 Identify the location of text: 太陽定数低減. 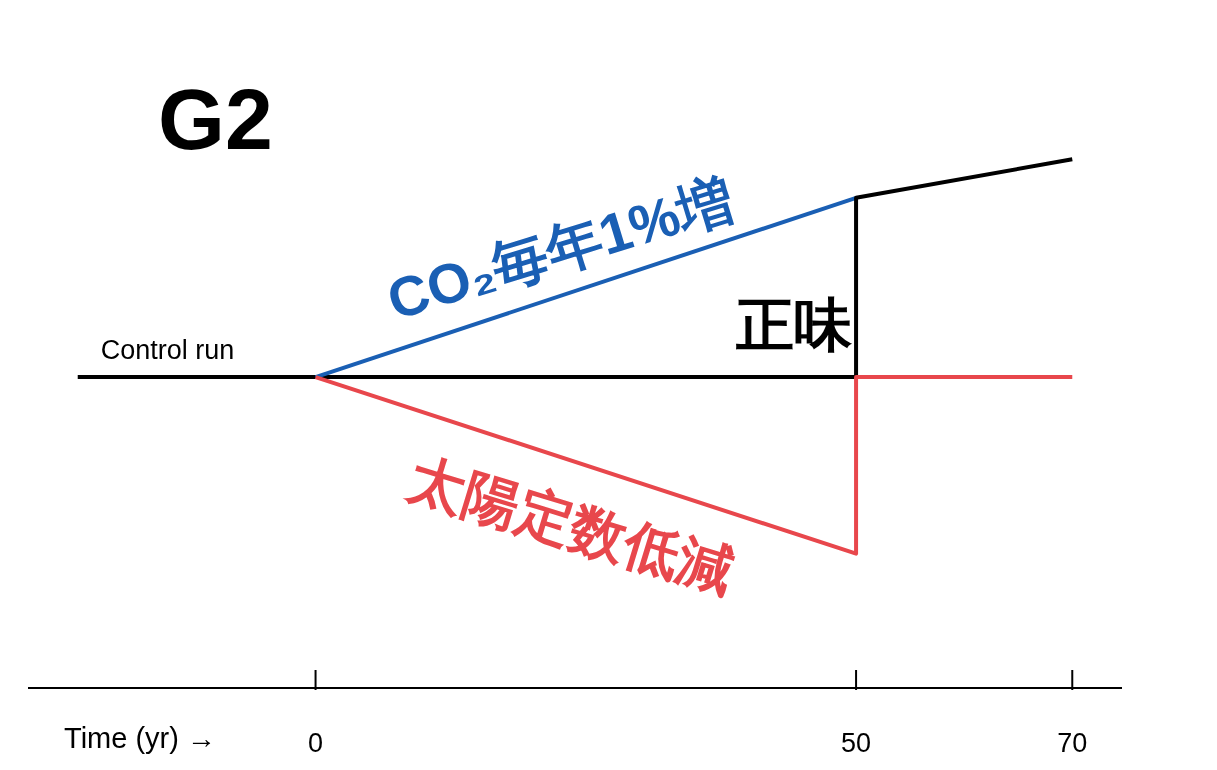
(570, 525).